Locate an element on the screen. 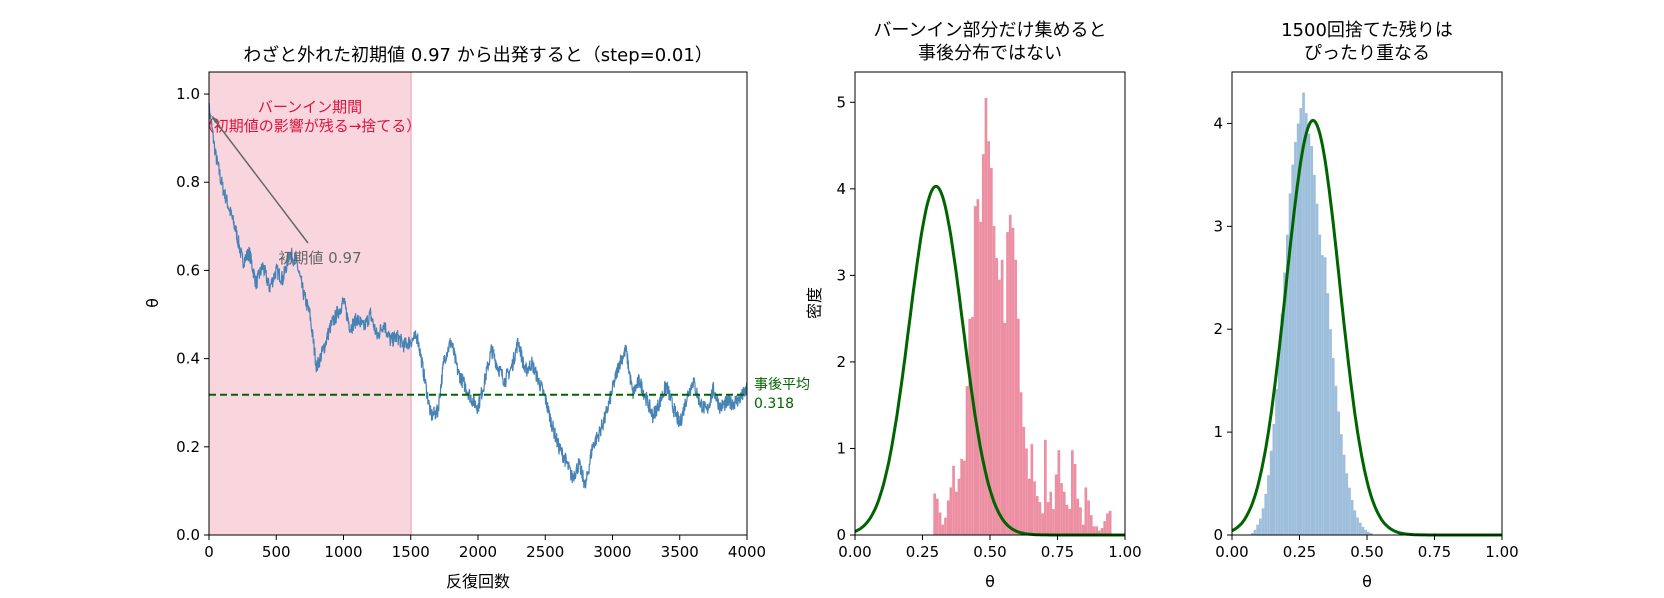 This screenshot has width=1664, height=598. trace-x-axis-label: 反復回数 is located at coordinates (478, 581).